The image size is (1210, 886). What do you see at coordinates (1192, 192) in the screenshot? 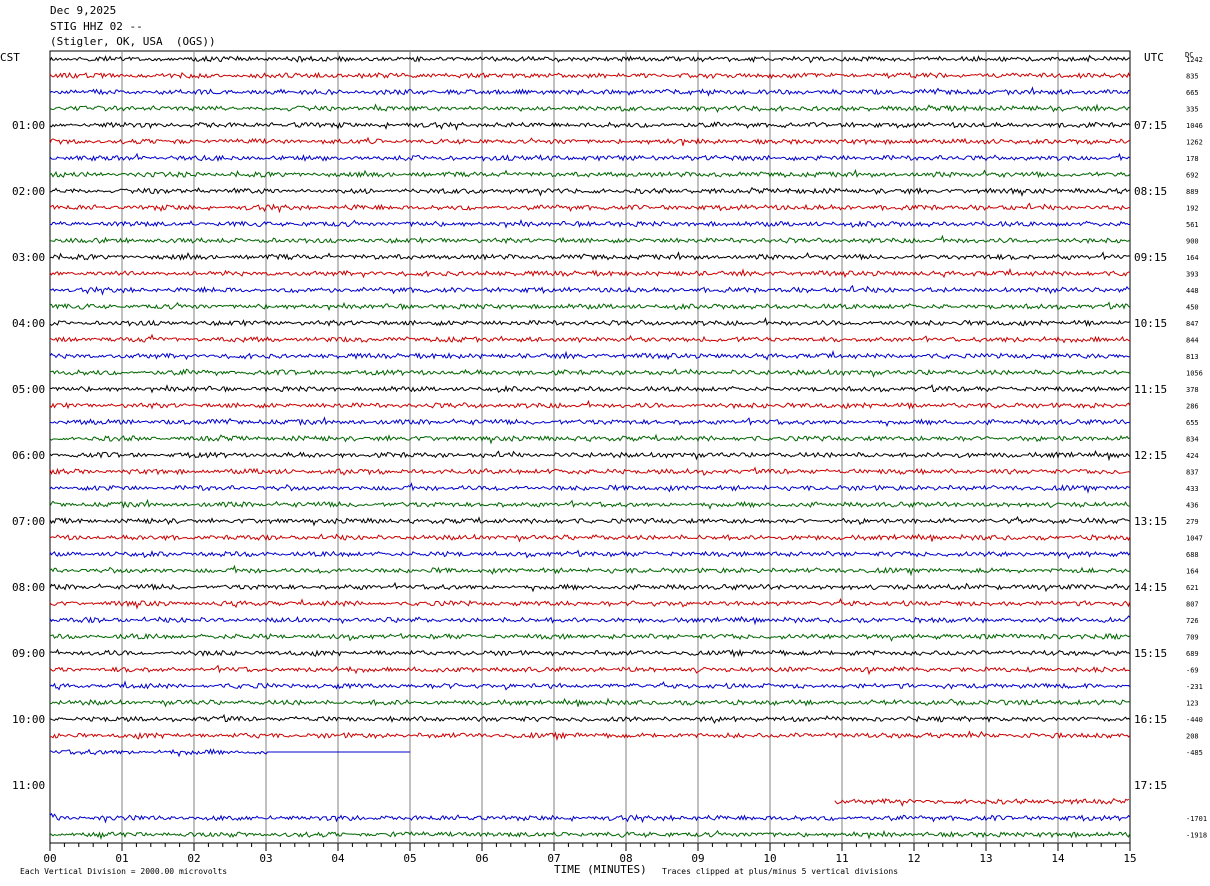
I see `dc-value: 889` at bounding box center [1192, 192].